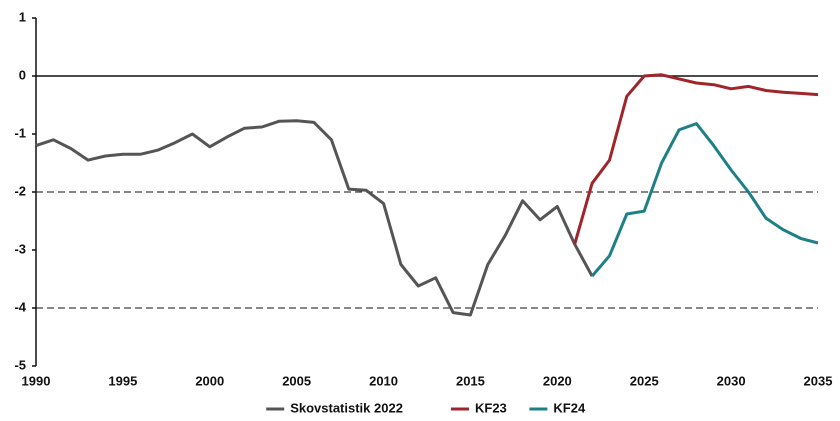 This screenshot has height=421, width=840. What do you see at coordinates (20, 248) in the screenshot?
I see `y-tick-label: -3` at bounding box center [20, 248].